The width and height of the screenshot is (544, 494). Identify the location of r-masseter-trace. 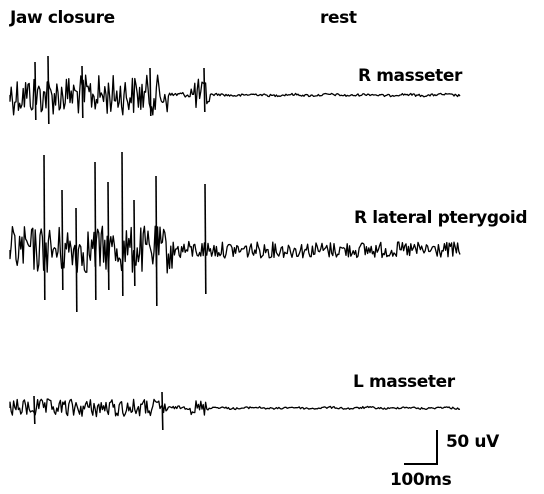
(235, 95).